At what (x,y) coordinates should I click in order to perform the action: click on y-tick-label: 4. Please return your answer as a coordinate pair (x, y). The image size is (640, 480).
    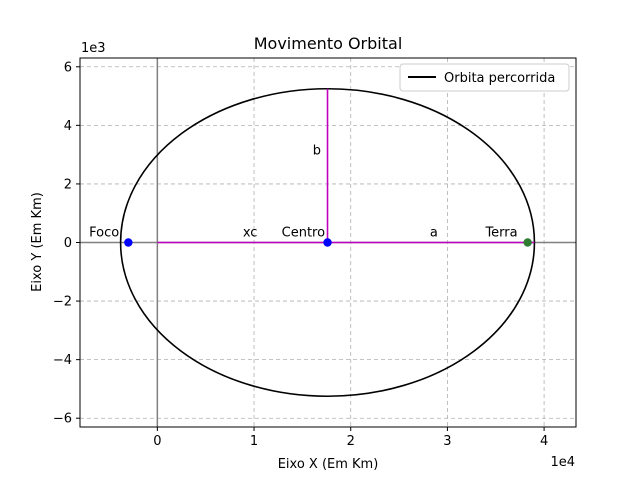
    Looking at the image, I should click on (68, 126).